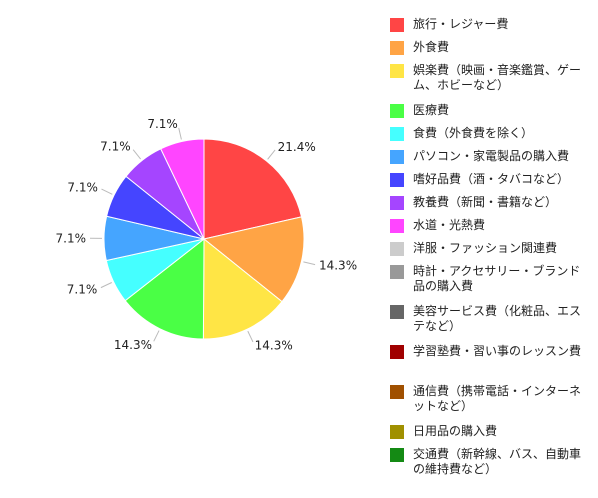 The height and width of the screenshot is (498, 598). Describe the element at coordinates (133, 345) in the screenshot. I see `slice-label-3: 14.3%` at that location.